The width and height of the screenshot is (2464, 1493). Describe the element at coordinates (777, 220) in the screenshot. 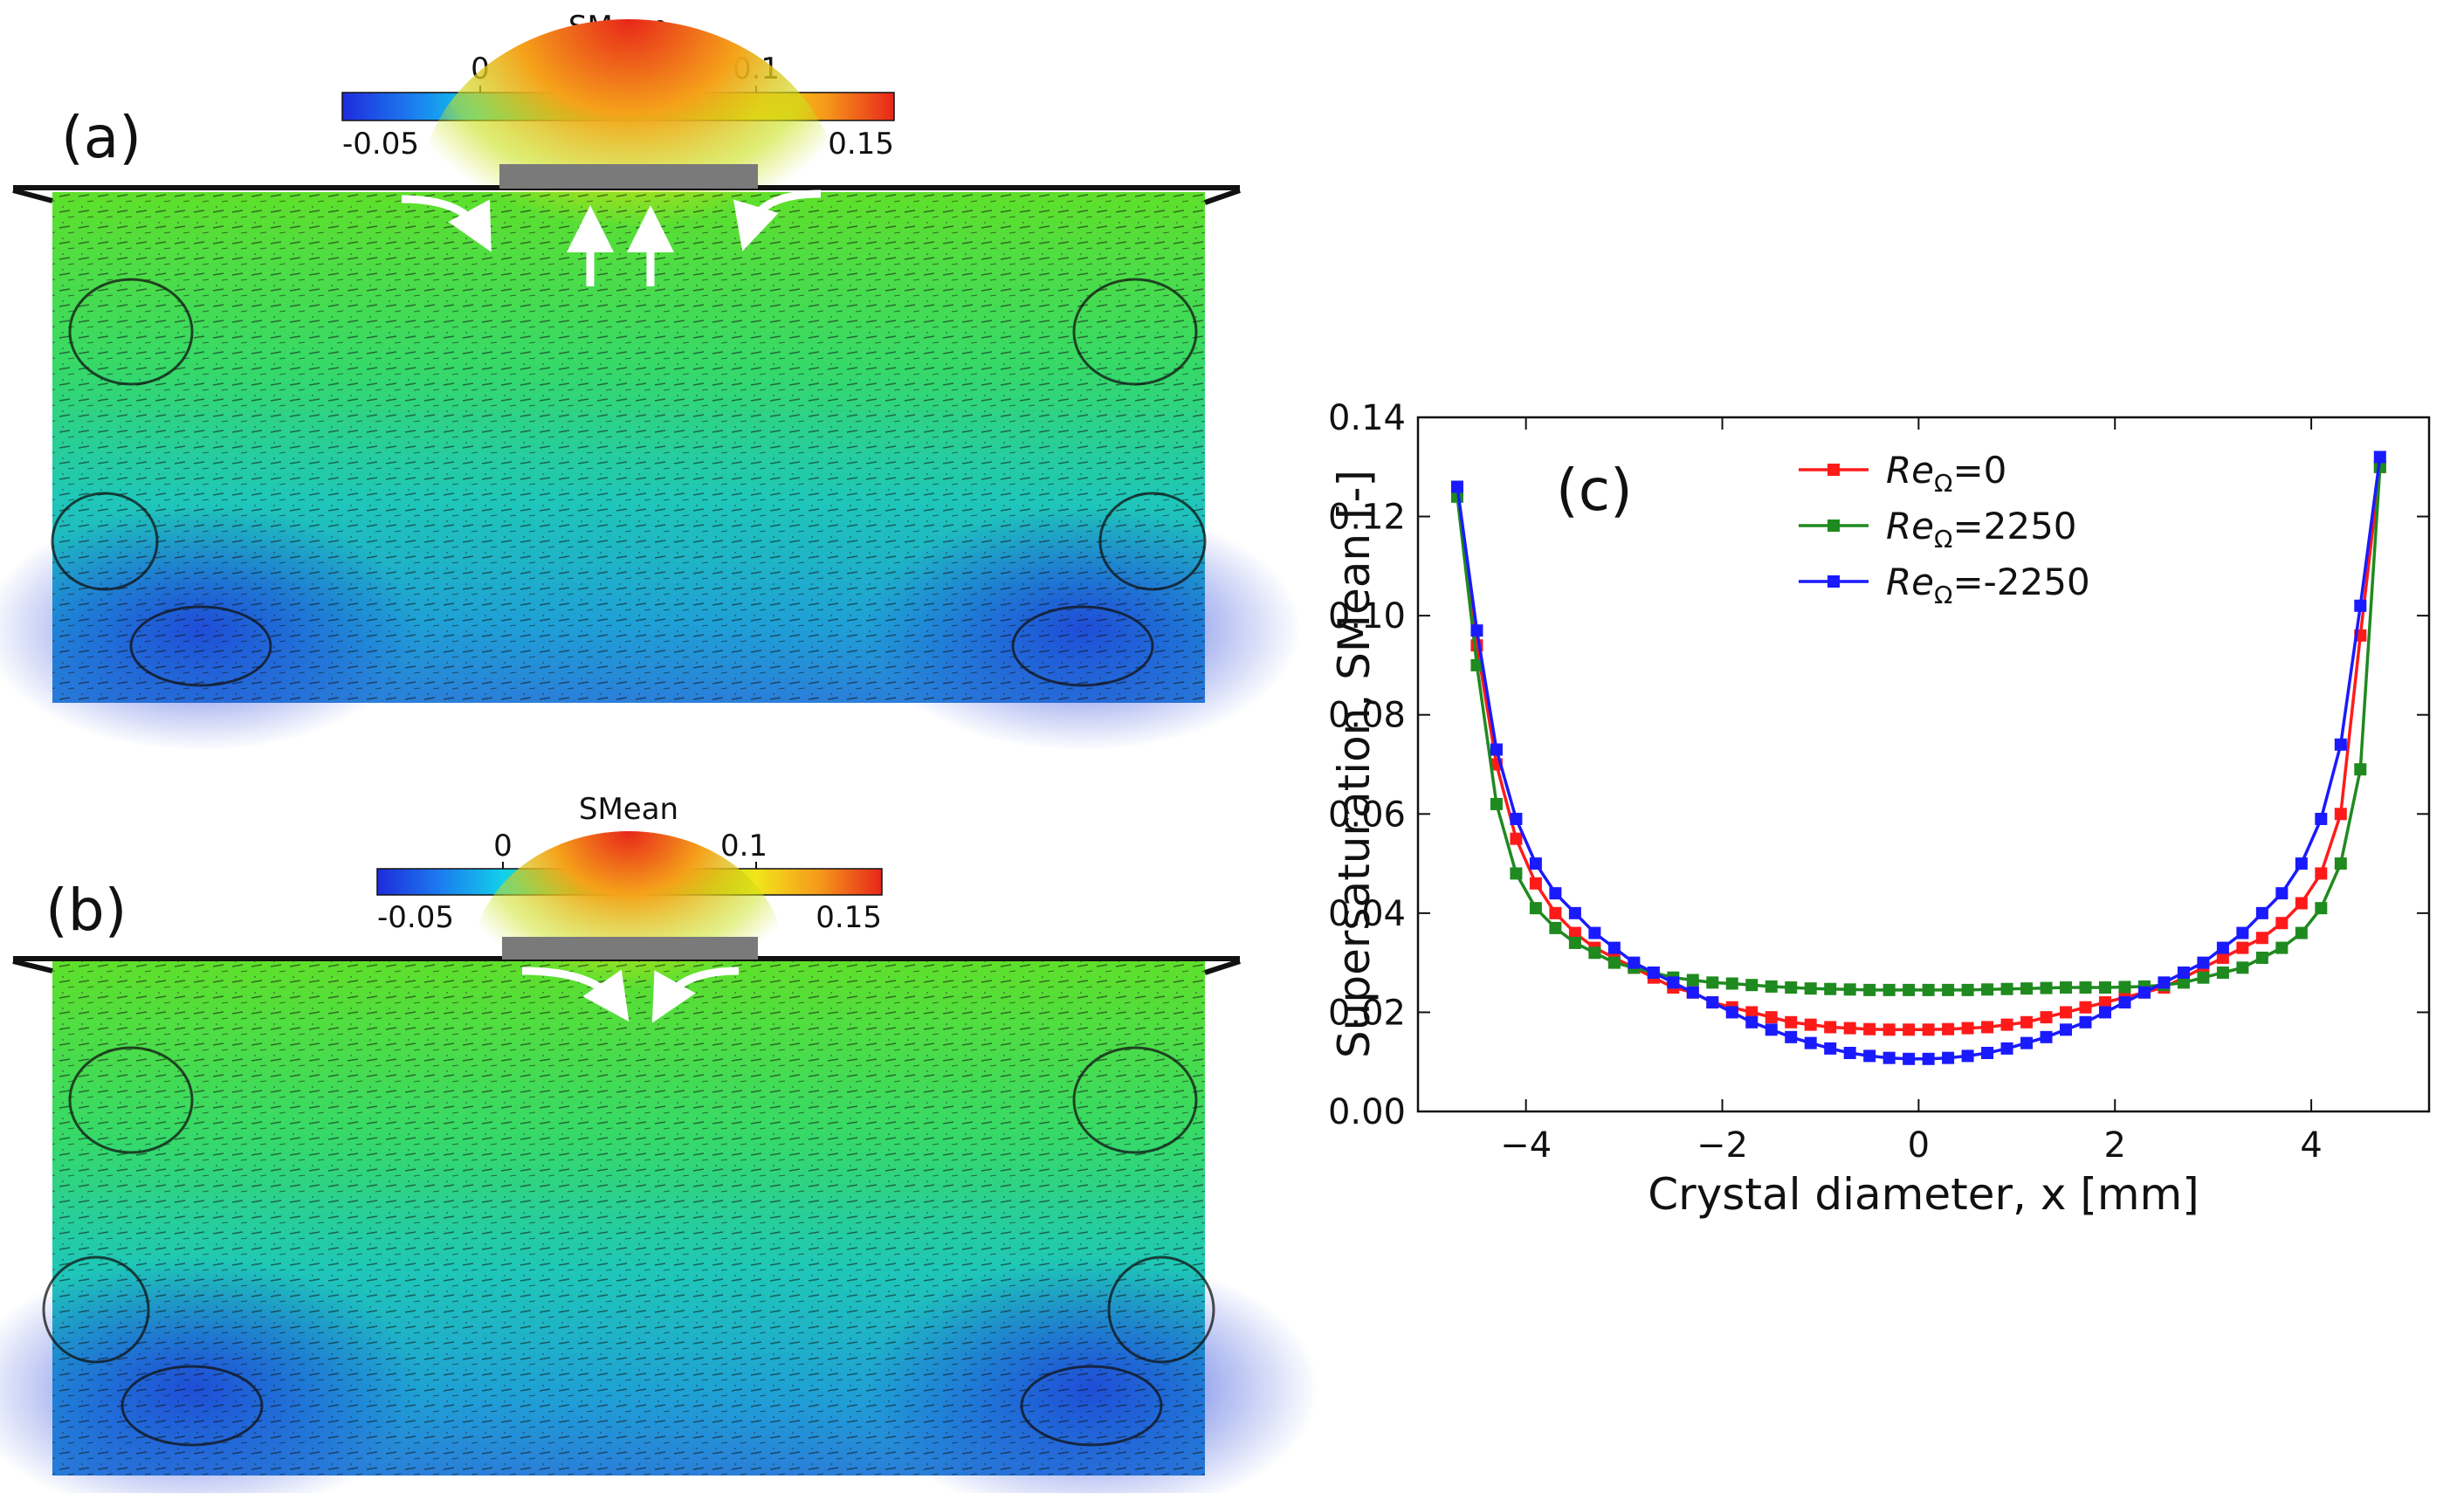

I see `white-arrow-a-right` at that location.